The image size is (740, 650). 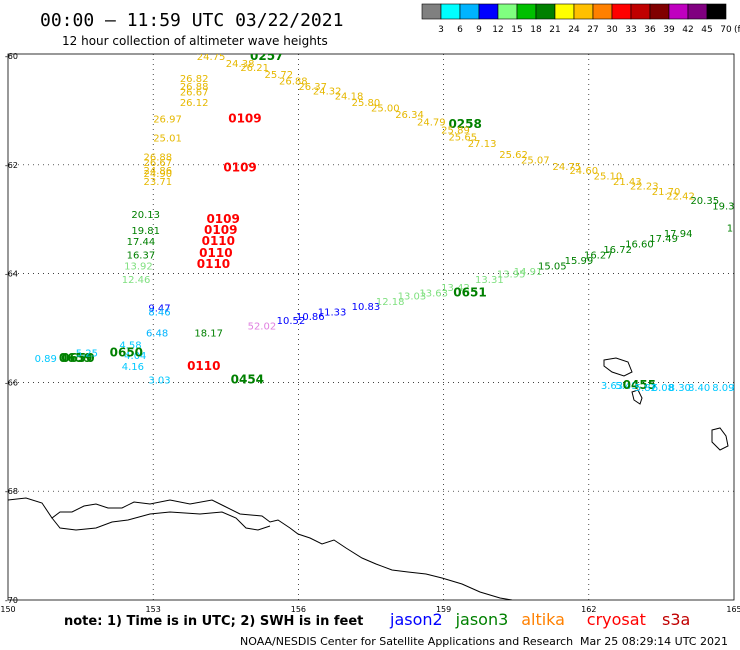 I want to click on satellite-legend-jason3: jason3, so click(x=482, y=619).